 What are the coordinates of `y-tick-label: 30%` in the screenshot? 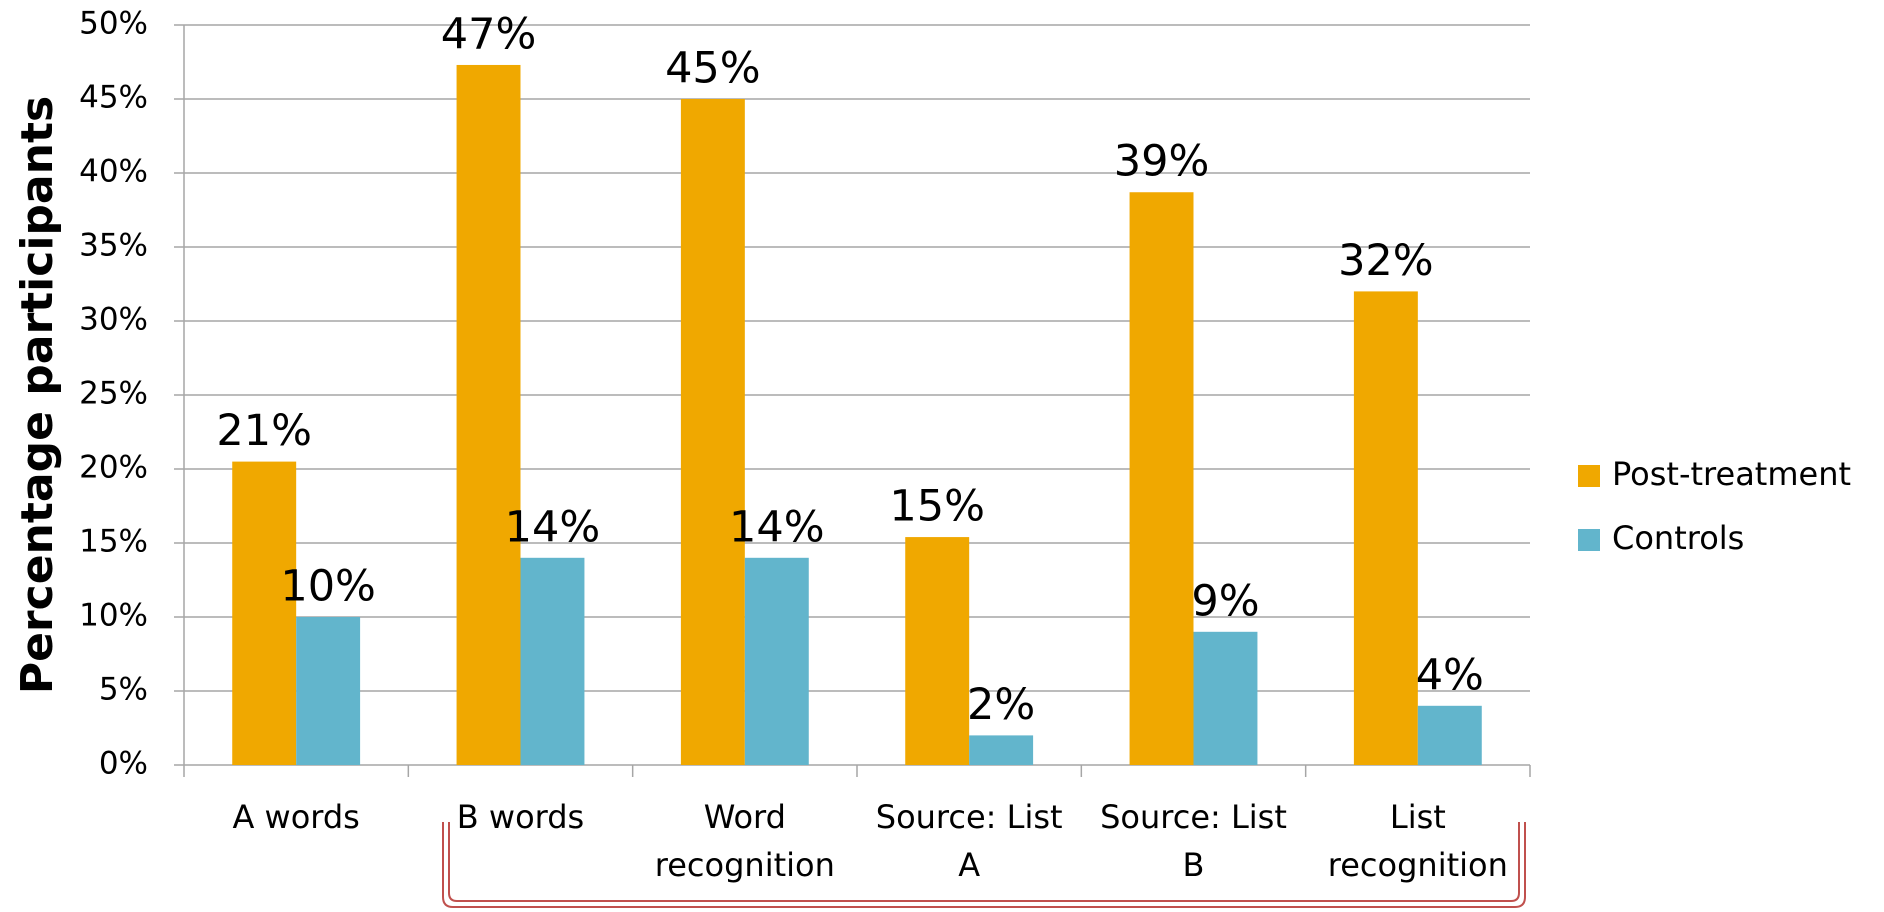 It's located at (113, 320).